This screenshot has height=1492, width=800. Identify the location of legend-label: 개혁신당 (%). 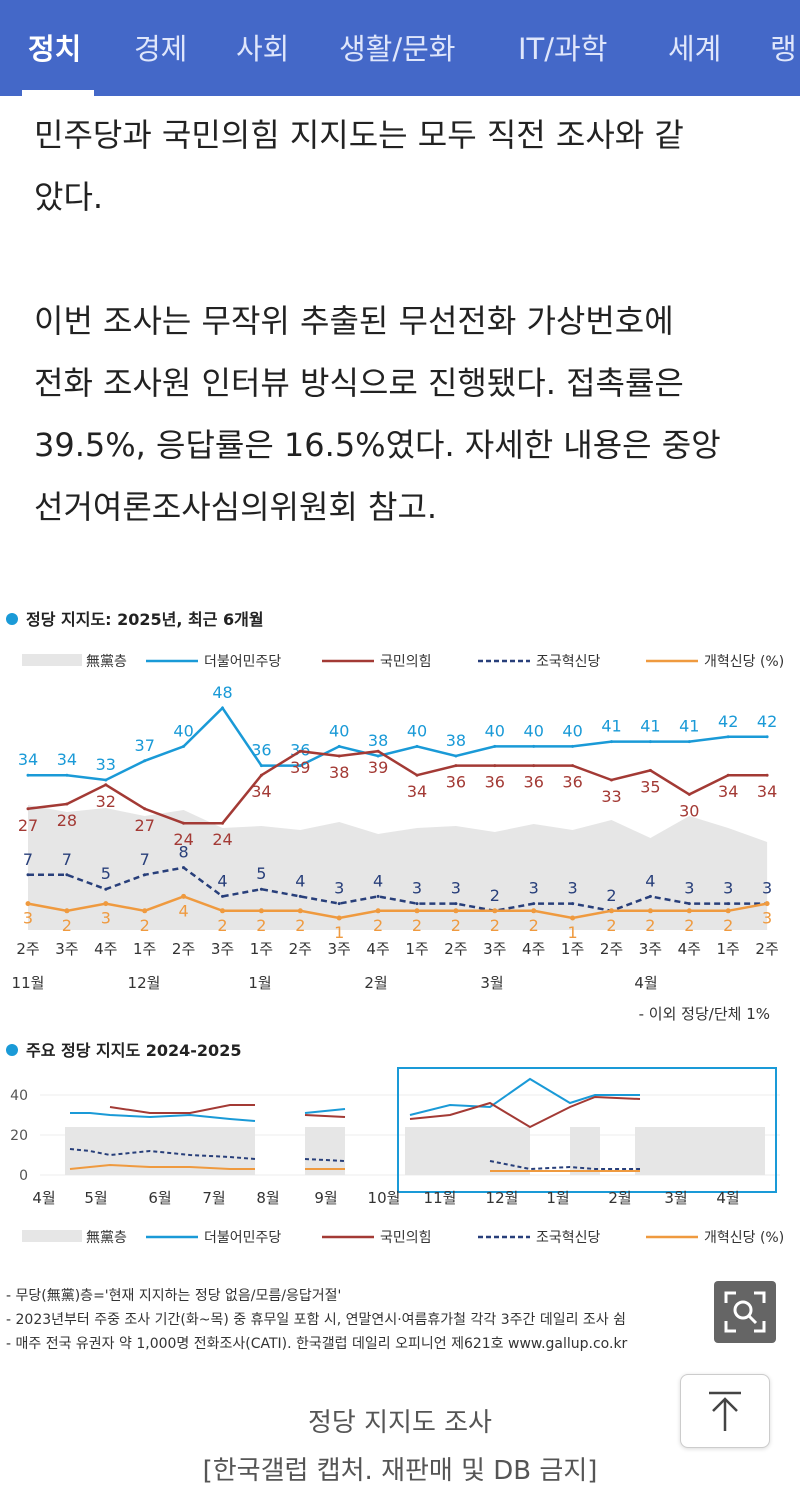
(744, 1238).